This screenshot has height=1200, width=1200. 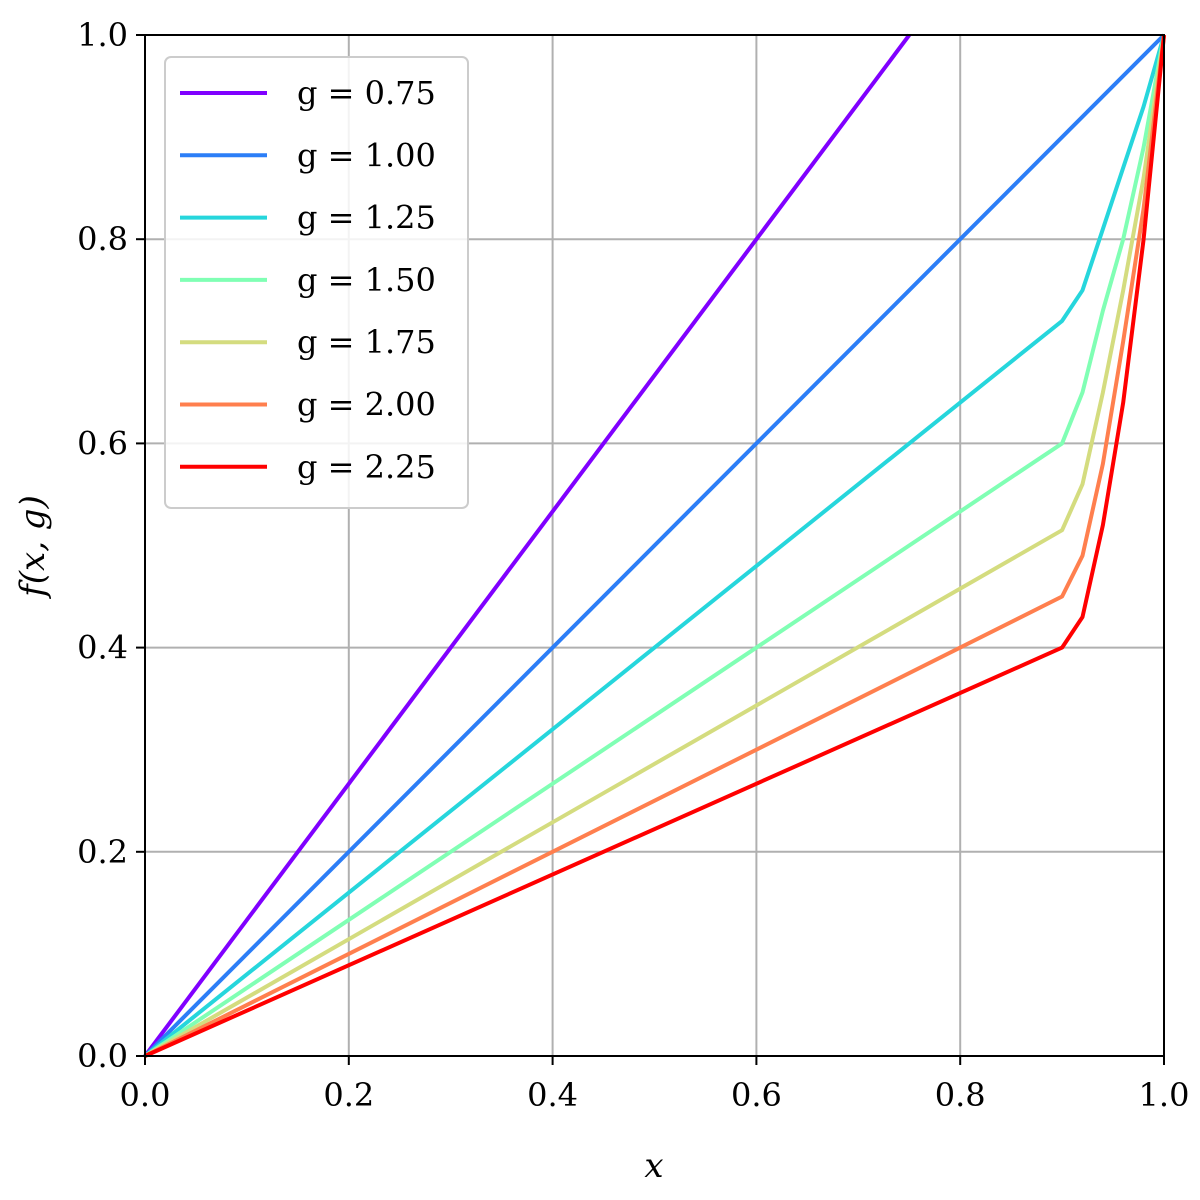 I want to click on x-axis-label: x, so click(x=653, y=1166).